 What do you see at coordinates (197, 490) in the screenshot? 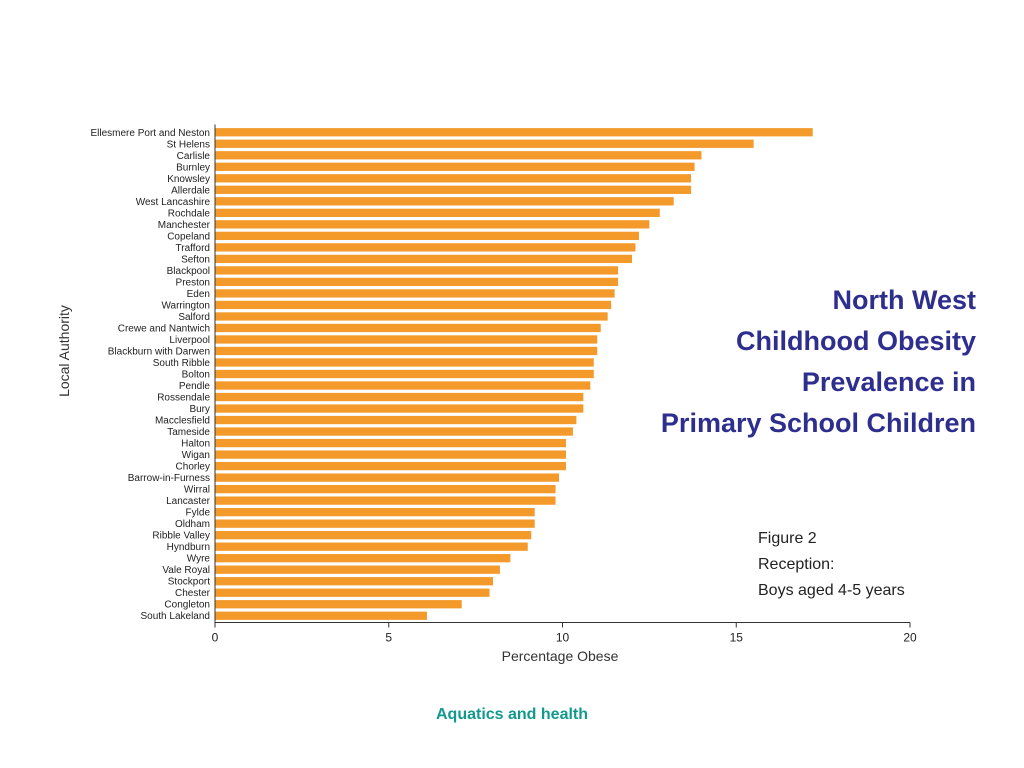
I see `category-label: Wirral` at bounding box center [197, 490].